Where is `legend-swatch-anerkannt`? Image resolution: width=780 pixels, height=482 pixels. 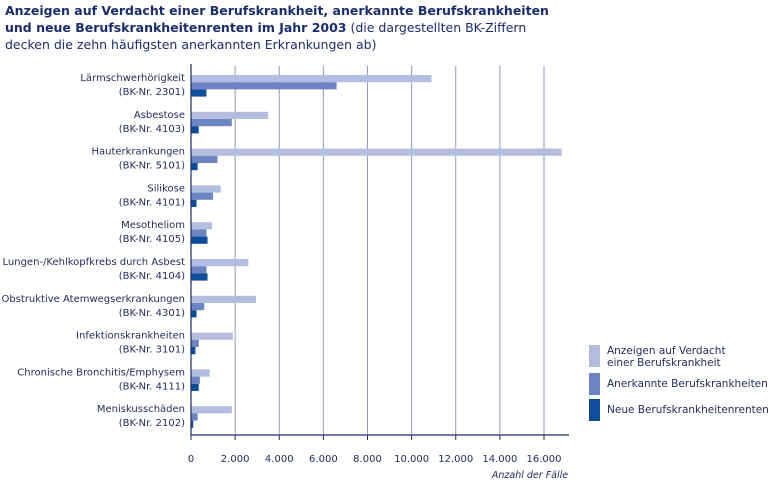
legend-swatch-anerkannt is located at coordinates (594, 384).